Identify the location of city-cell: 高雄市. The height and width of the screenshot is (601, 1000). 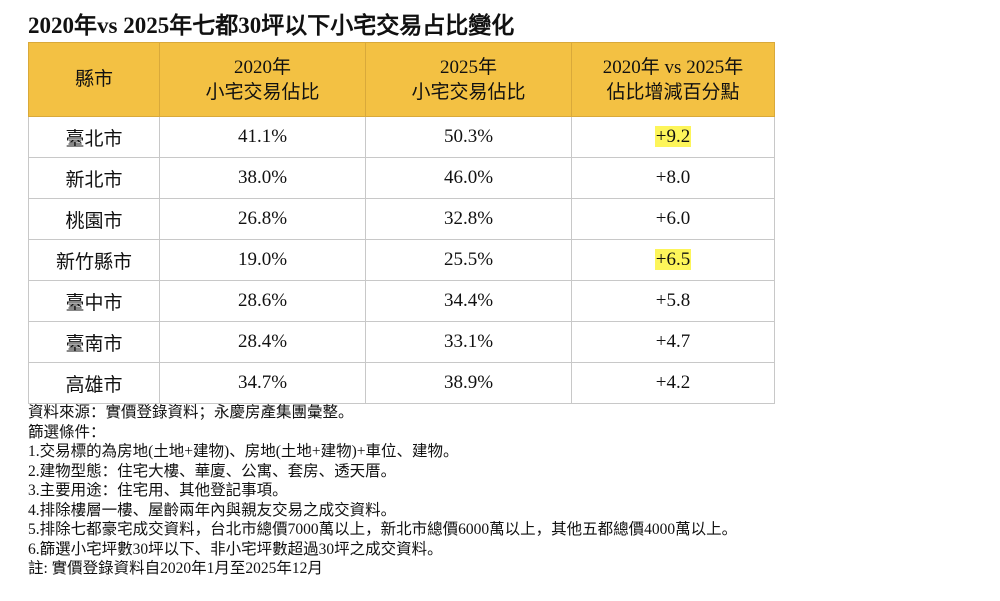
(94, 383).